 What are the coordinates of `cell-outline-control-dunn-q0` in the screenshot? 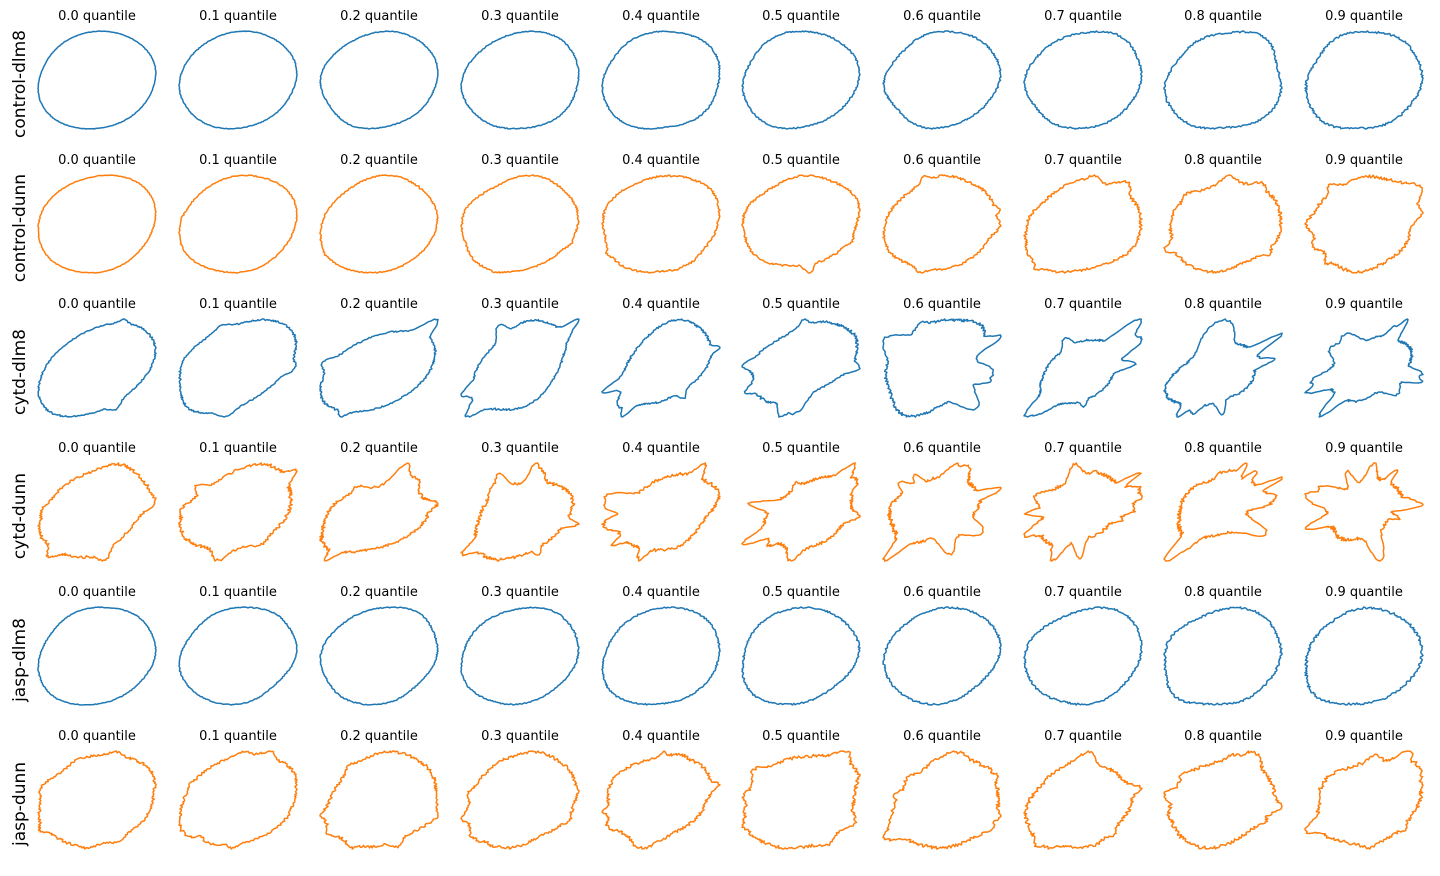 It's located at (97, 224).